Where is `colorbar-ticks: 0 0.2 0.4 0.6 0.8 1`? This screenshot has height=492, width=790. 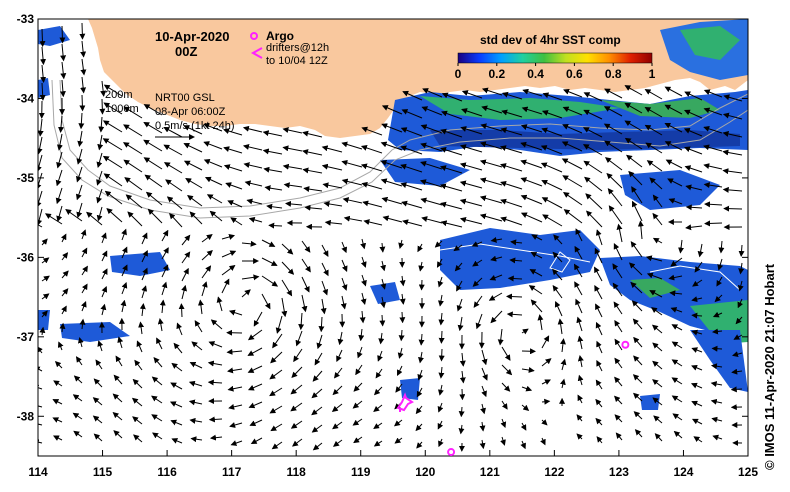
colorbar-ticks: 0 0.2 0.4 0.6 0.8 1 is located at coordinates (555, 72).